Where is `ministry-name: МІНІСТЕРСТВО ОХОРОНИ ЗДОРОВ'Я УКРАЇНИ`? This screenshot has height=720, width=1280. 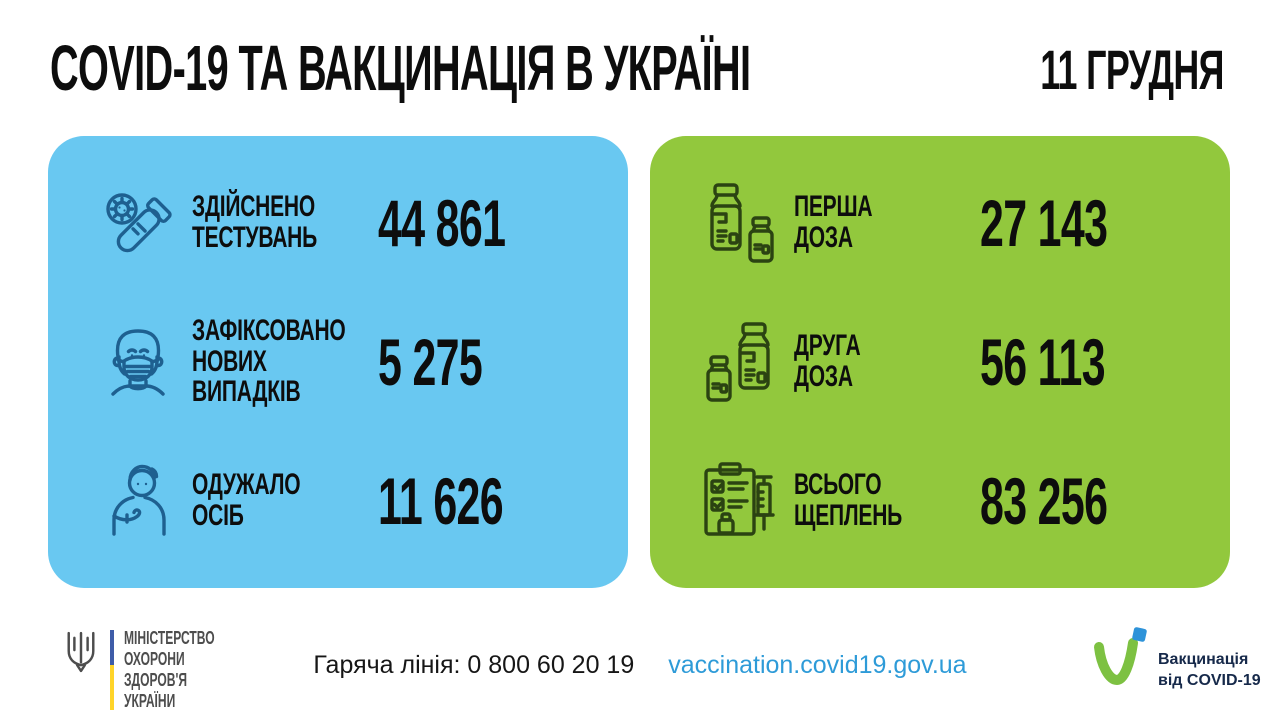
ministry-name: МІНІСТЕРСТВО ОХОРОНИ ЗДОРОВ'Я УКРАЇНИ is located at coordinates (169, 670).